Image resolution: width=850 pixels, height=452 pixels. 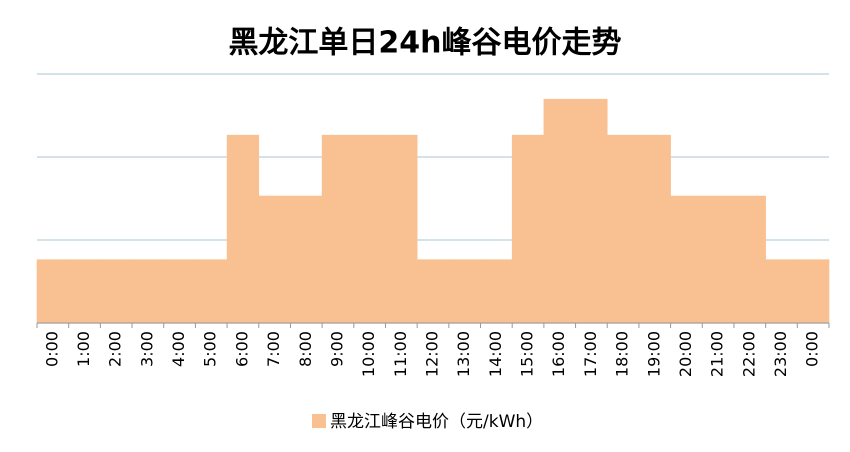 I want to click on x-tick-label: 18:00, so click(x=622, y=354).